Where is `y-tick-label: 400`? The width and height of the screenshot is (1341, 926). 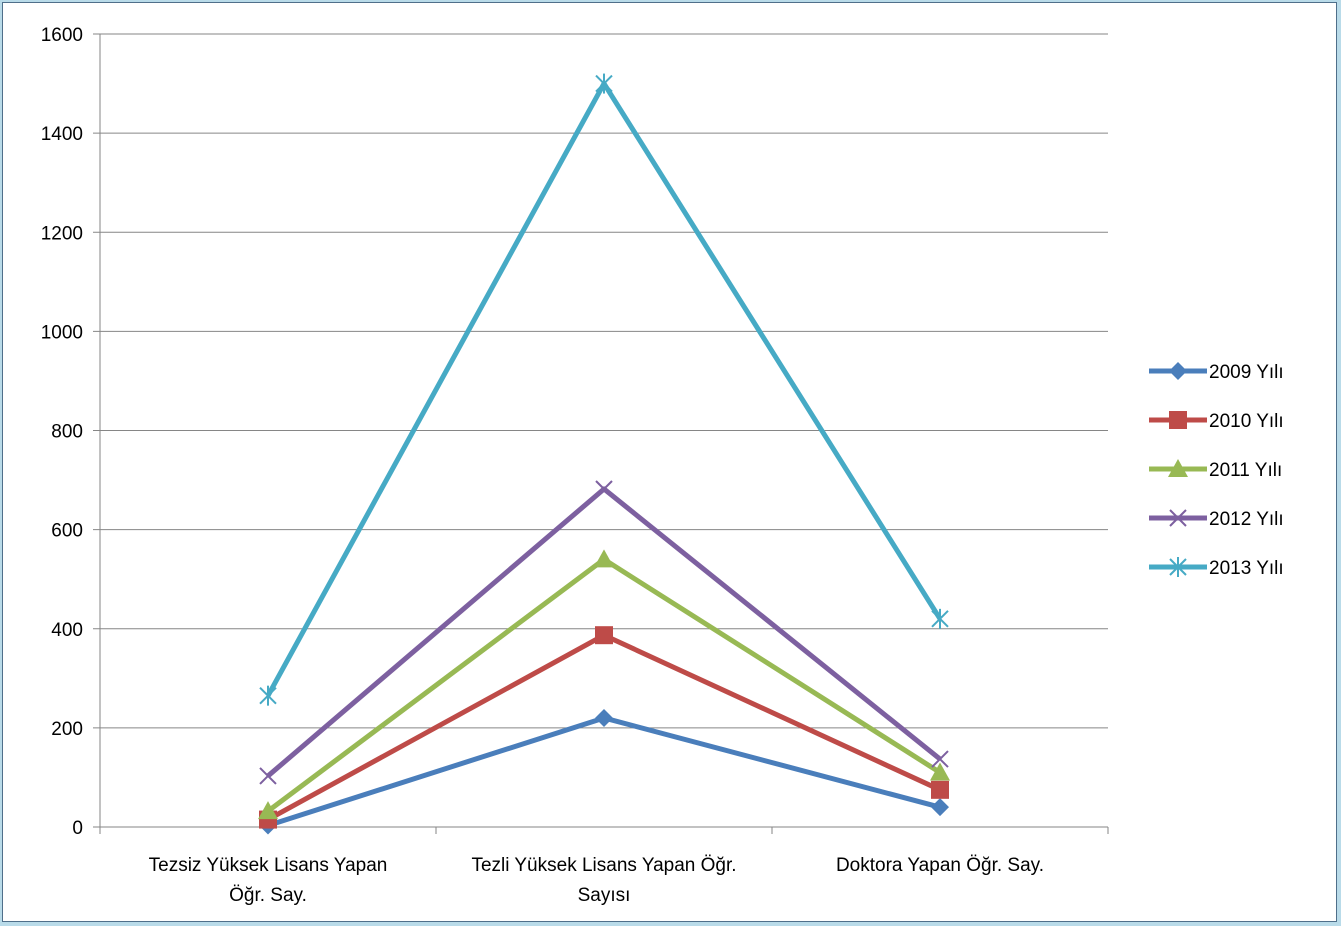
y-tick-label: 400 is located at coordinates (67, 630).